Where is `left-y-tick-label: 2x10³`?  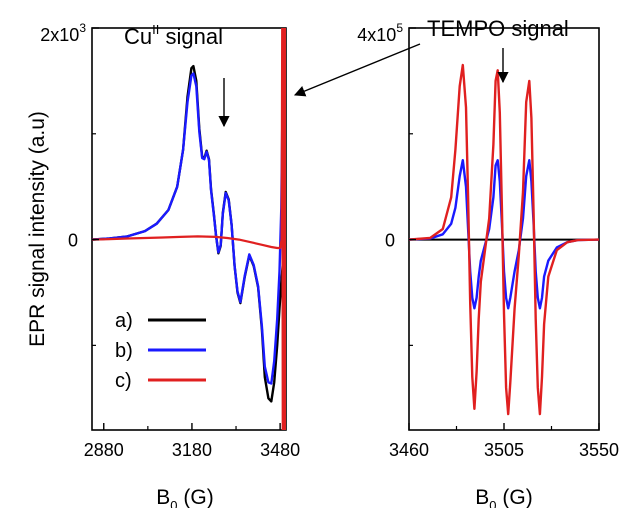
left-y-tick-label: 2x10³ is located at coordinates (63, 33).